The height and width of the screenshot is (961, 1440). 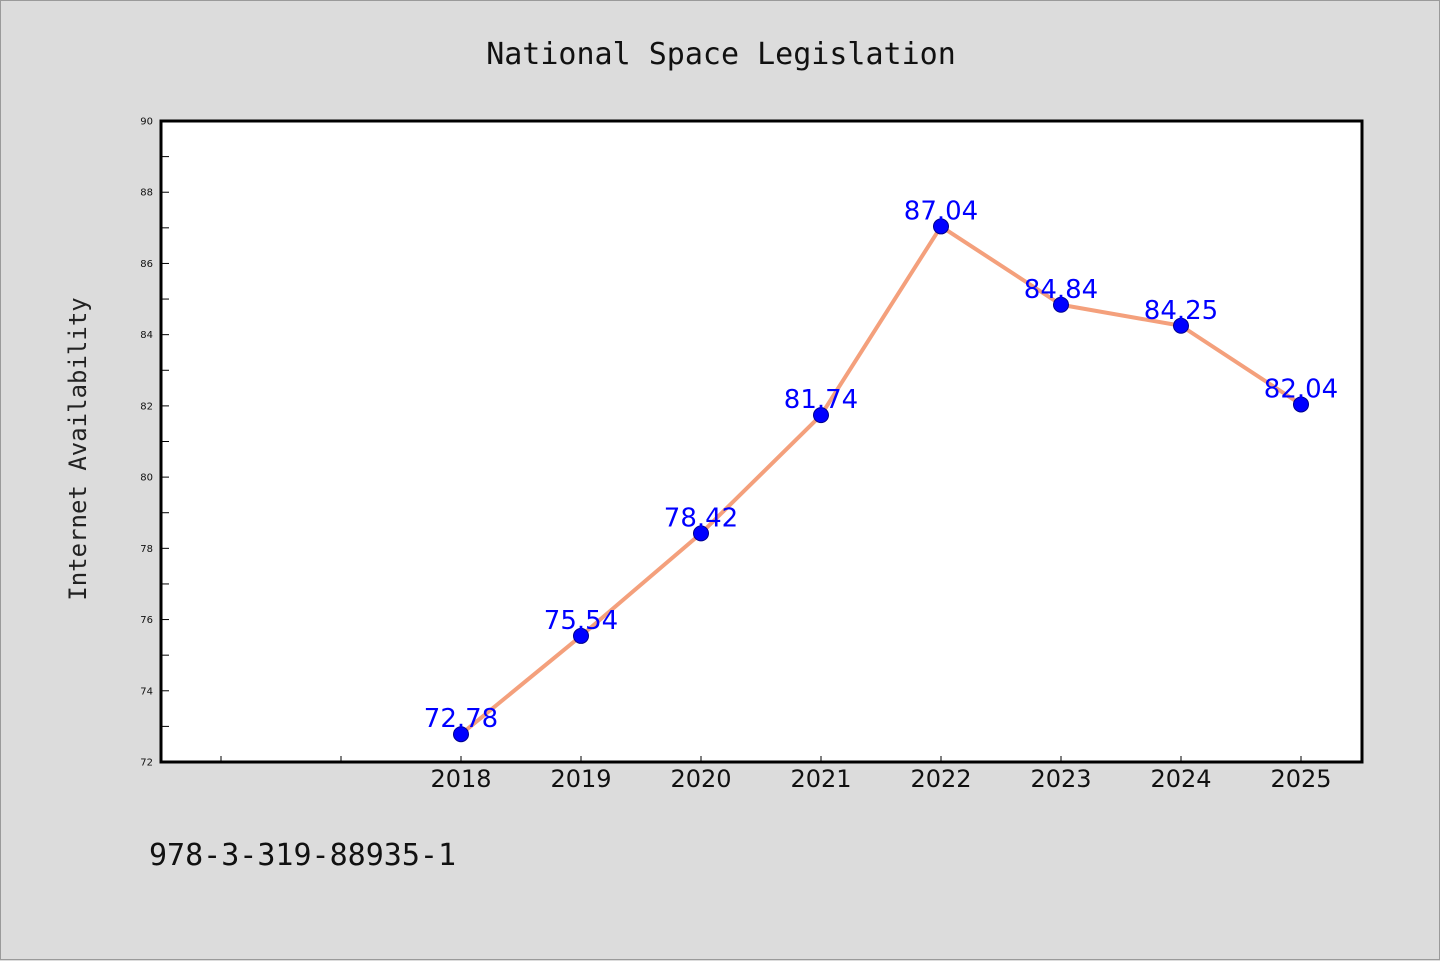 What do you see at coordinates (701, 518) in the screenshot?
I see `data-label: 78.42` at bounding box center [701, 518].